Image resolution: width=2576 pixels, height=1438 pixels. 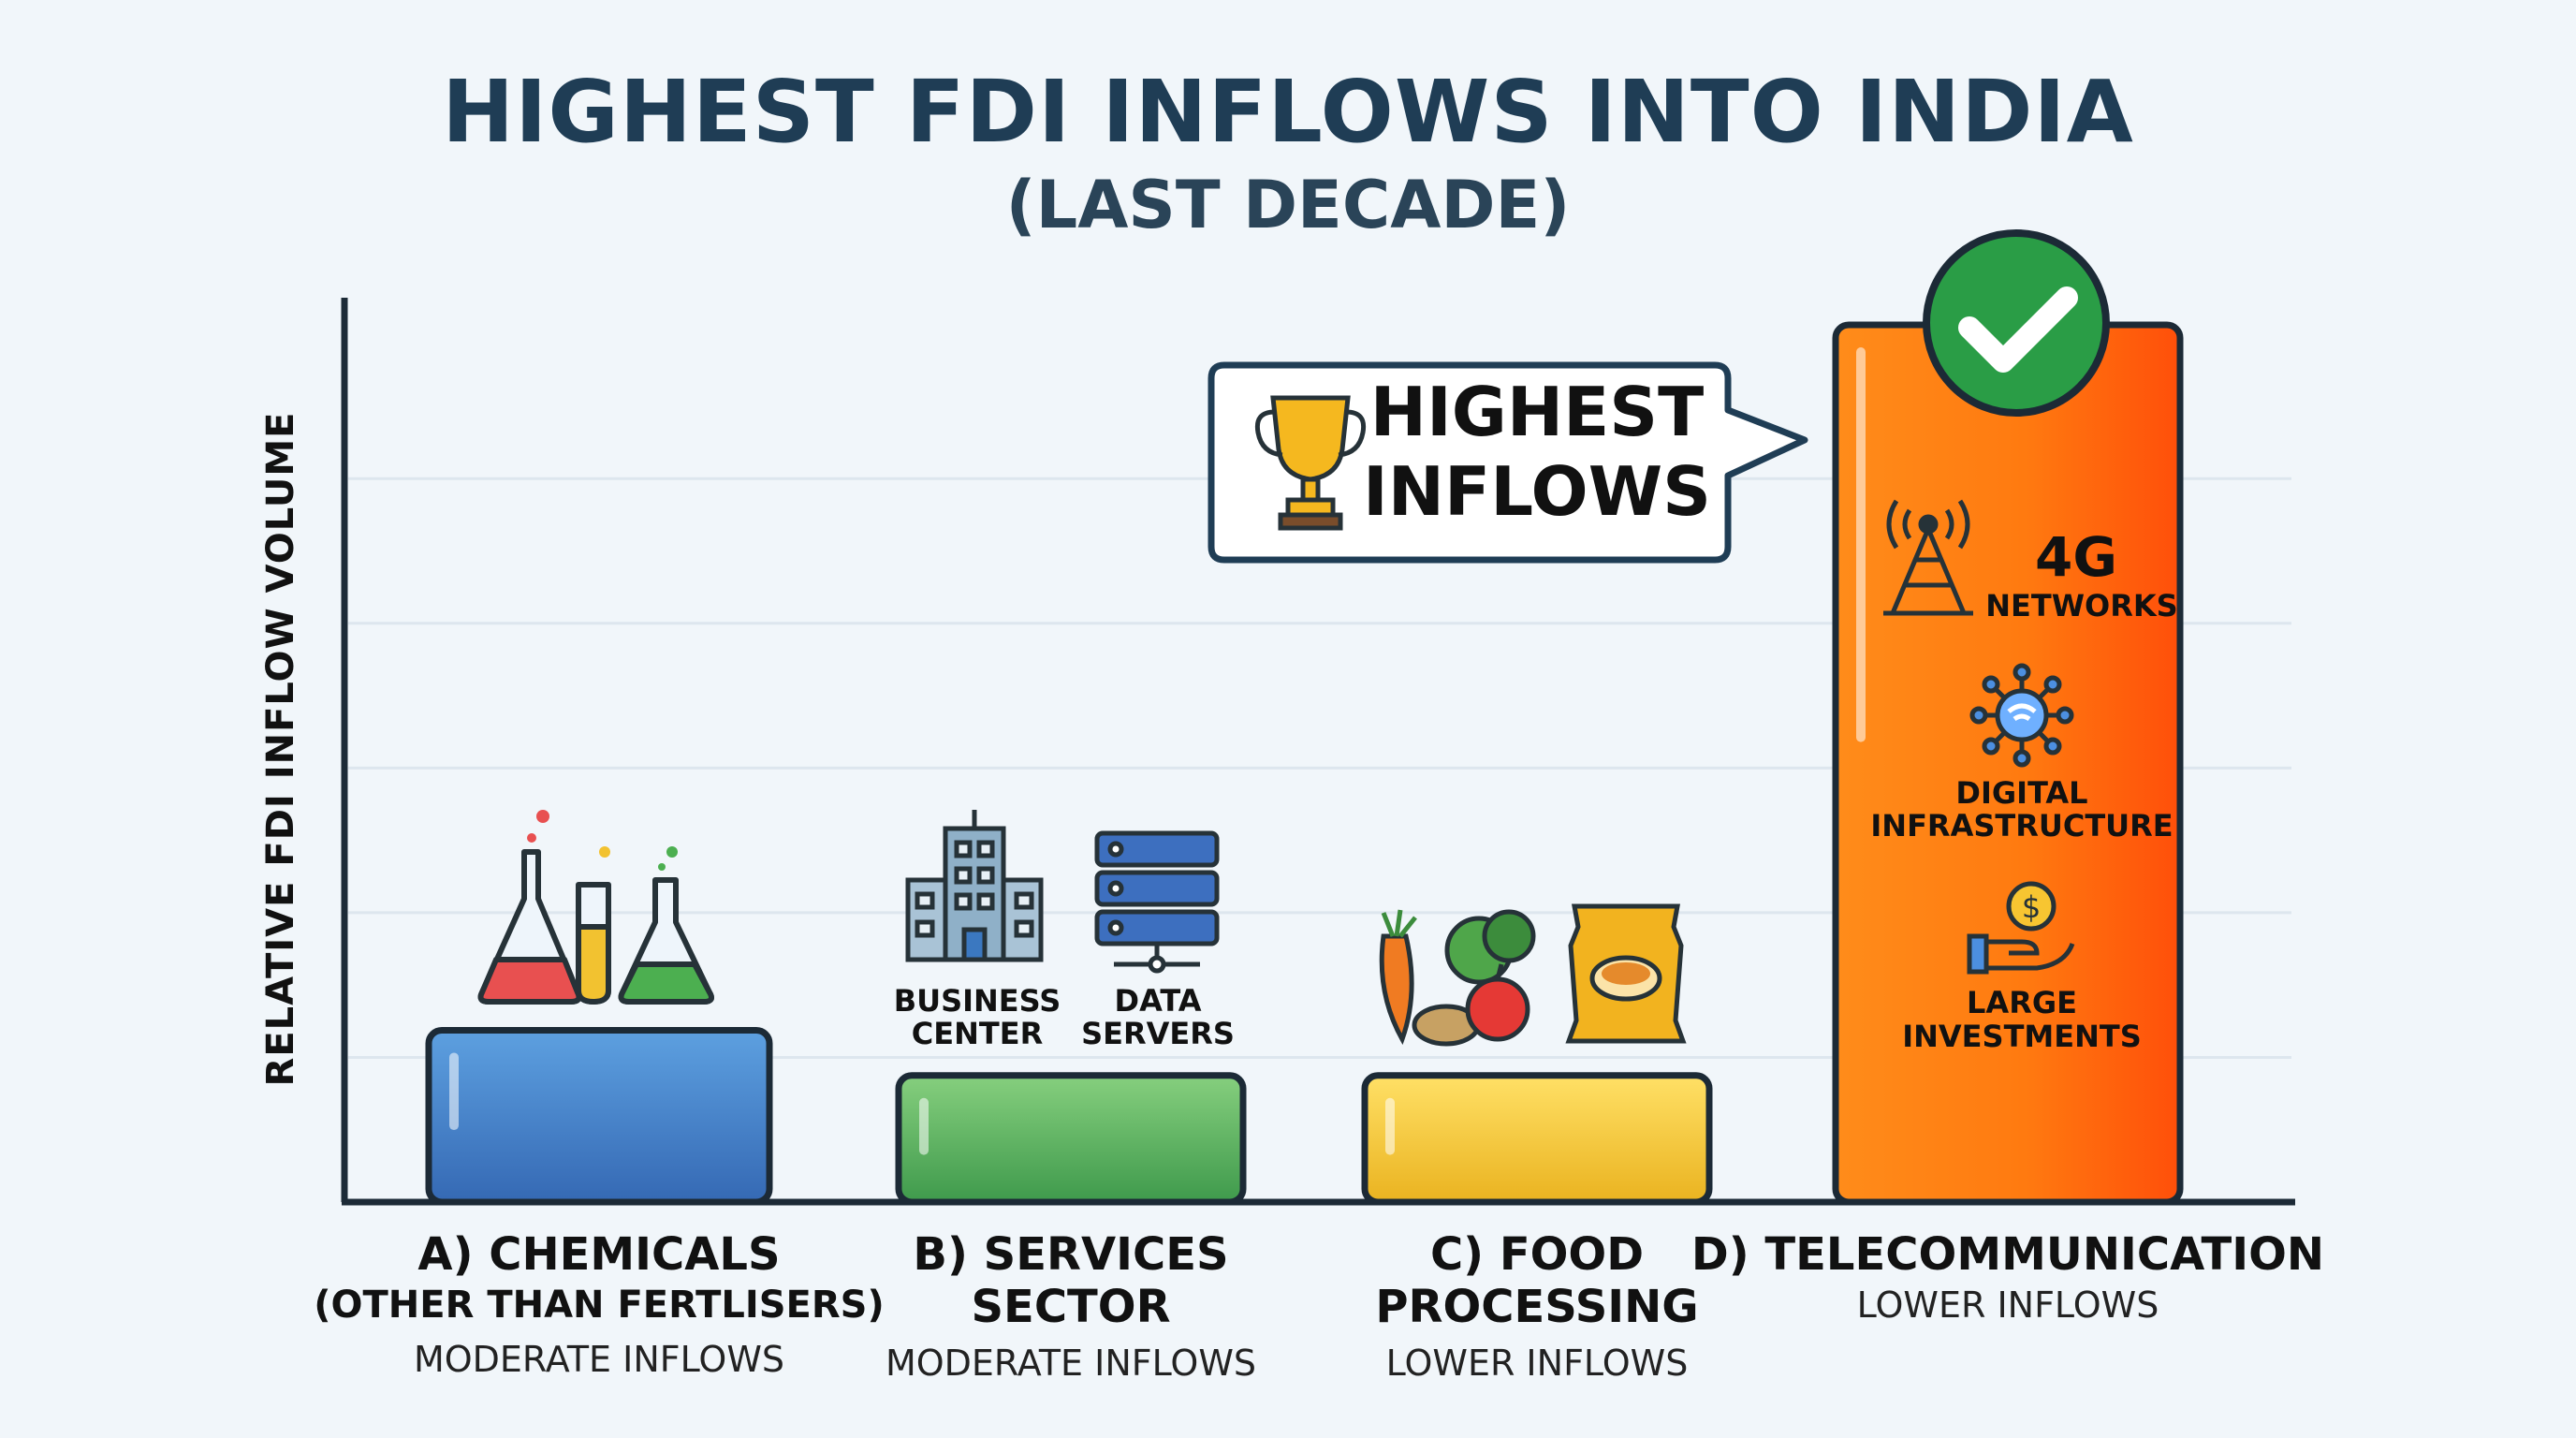 I want to click on bar-food-highlight, so click(x=1390, y=1126).